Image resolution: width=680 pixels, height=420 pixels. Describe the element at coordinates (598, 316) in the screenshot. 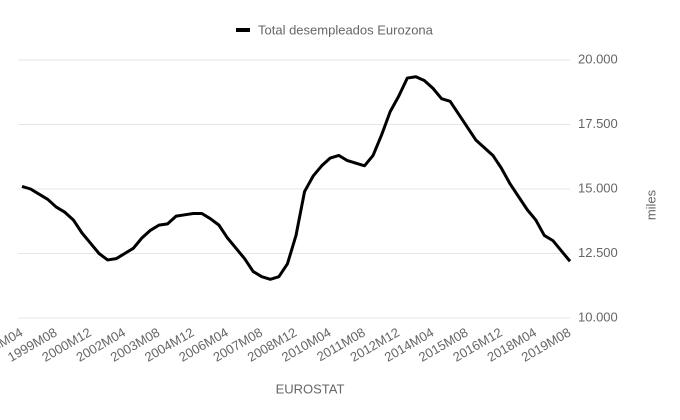

I see `y-tick-label: 10.000` at that location.